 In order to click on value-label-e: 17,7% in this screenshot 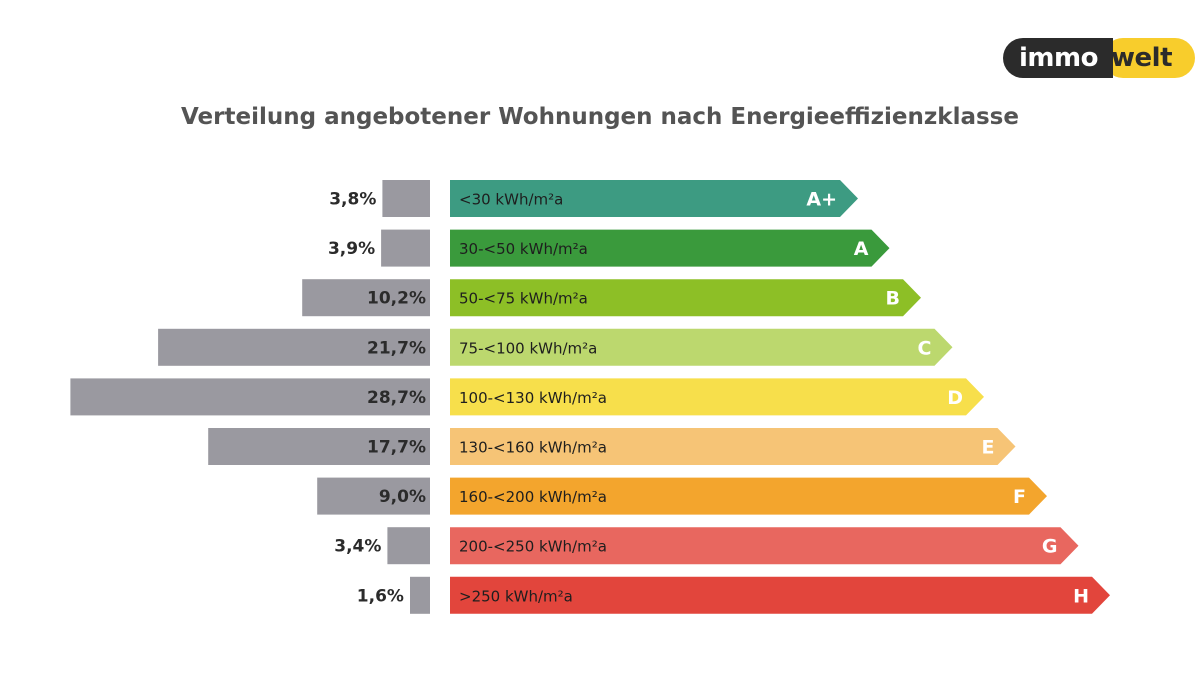, I will do `click(396, 448)`.